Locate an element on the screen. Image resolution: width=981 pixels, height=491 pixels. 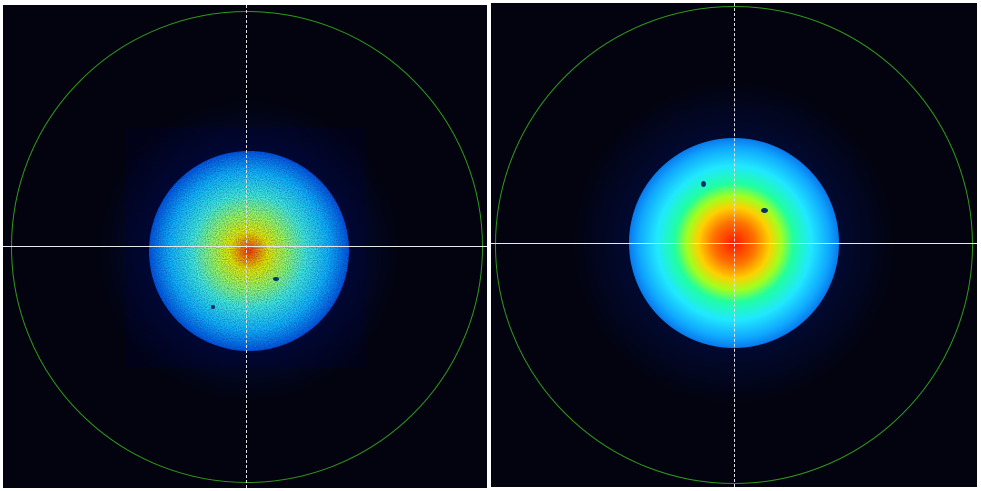
crosshair-horizontal is located at coordinates (245, 246).